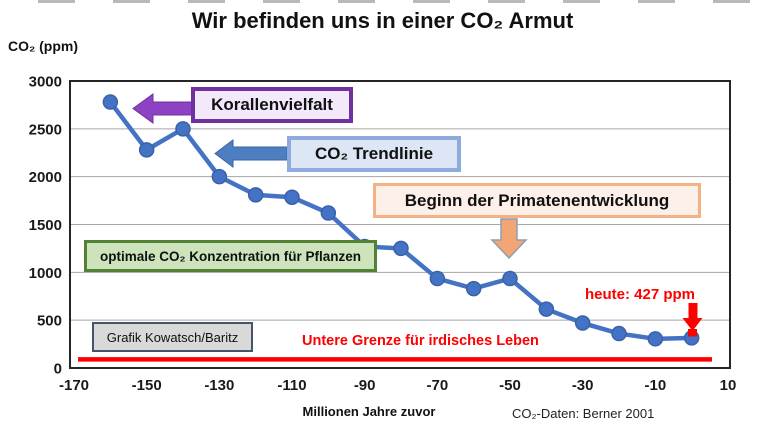  What do you see at coordinates (510, 385) in the screenshot?
I see `x-tick-label: -50` at bounding box center [510, 385].